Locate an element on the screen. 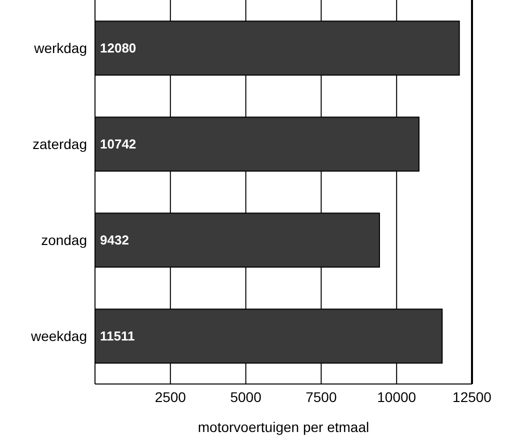 Image resolution: width=510 pixels, height=444 pixels. y-tick-label: zondag is located at coordinates (64, 240).